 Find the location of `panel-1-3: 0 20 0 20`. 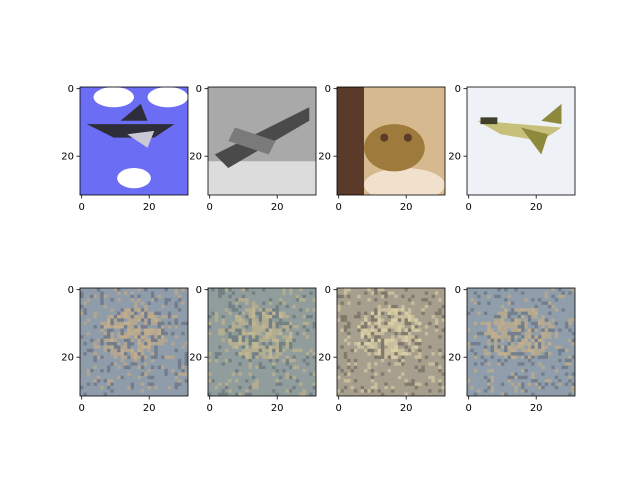

panel-1-3: 0 20 0 20 is located at coordinates (512, 349).